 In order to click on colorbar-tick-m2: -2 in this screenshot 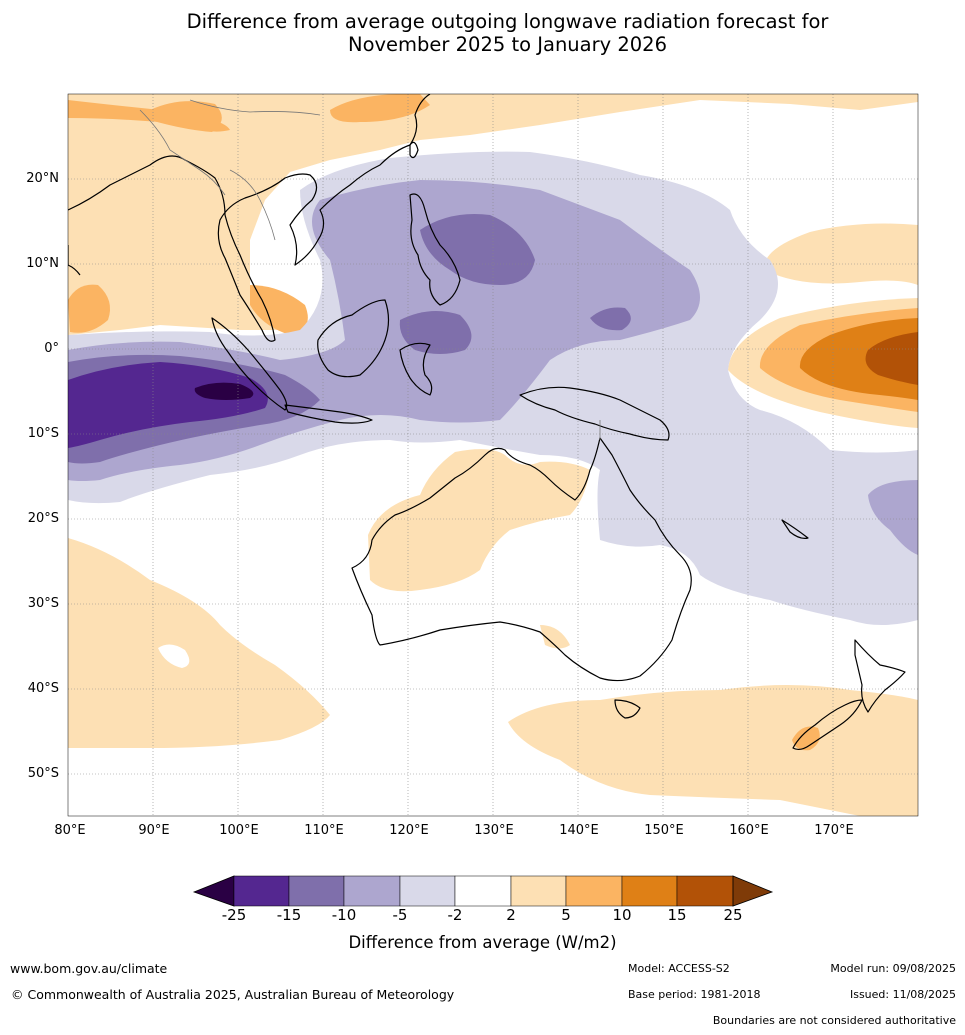, I will do `click(455, 915)`.